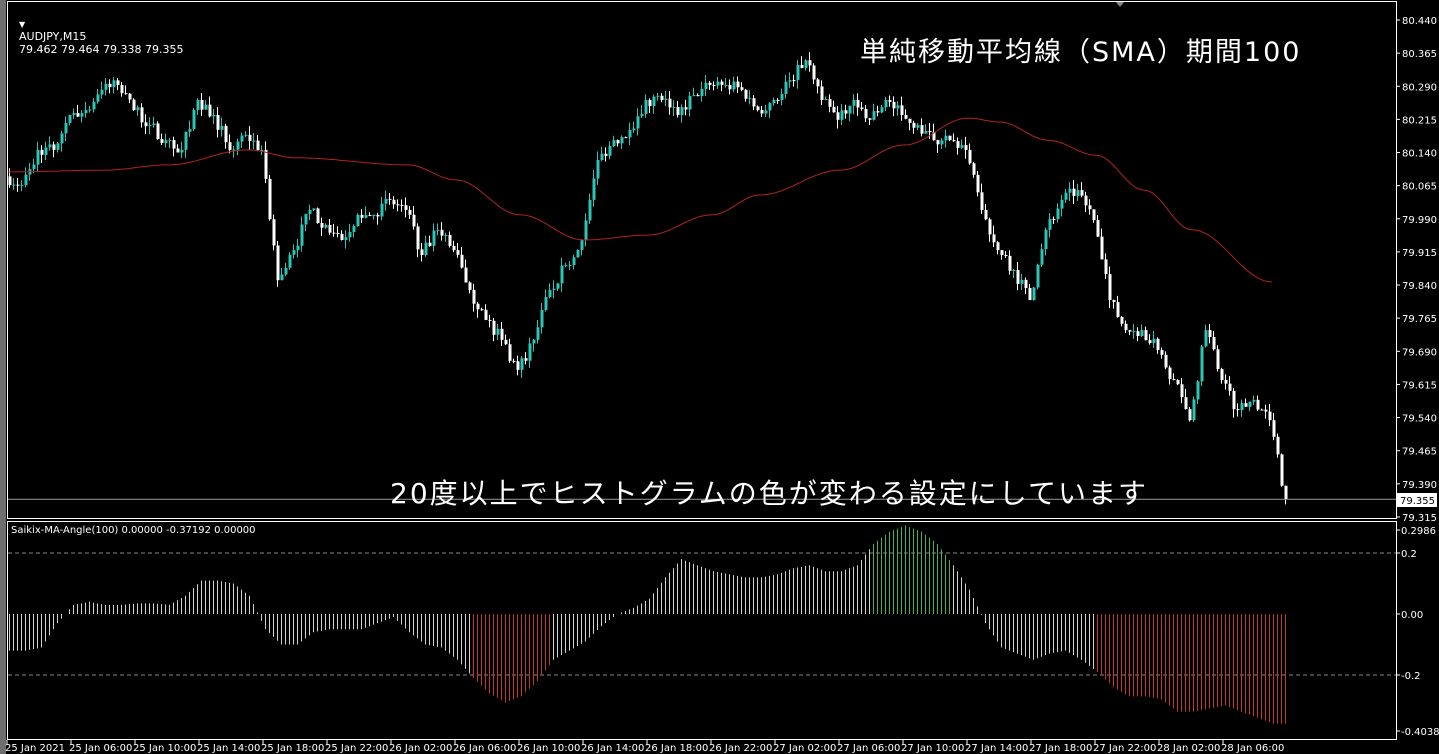  What do you see at coordinates (740, 748) in the screenshot?
I see `time-tick-label: 26 Jan 22:00` at bounding box center [740, 748].